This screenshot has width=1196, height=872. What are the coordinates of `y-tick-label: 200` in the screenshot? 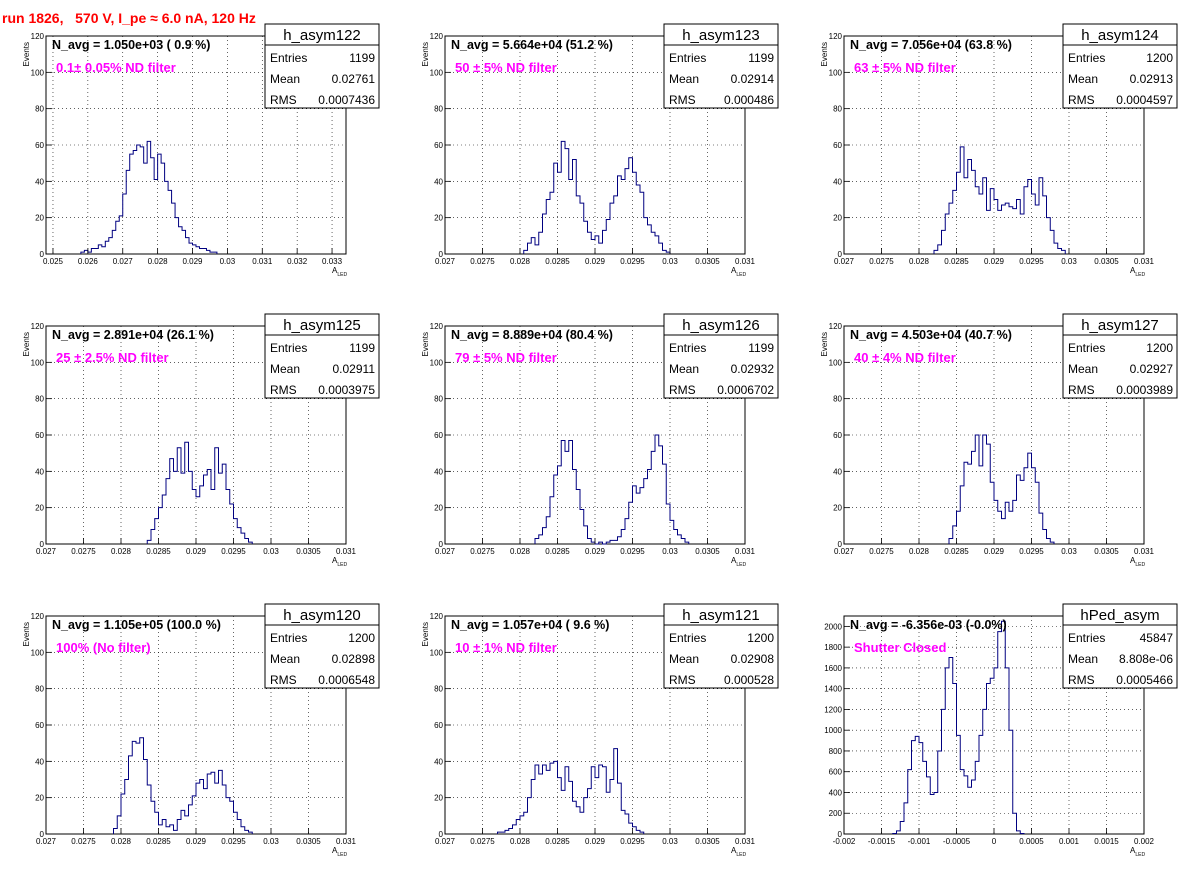 It's located at (836, 813).